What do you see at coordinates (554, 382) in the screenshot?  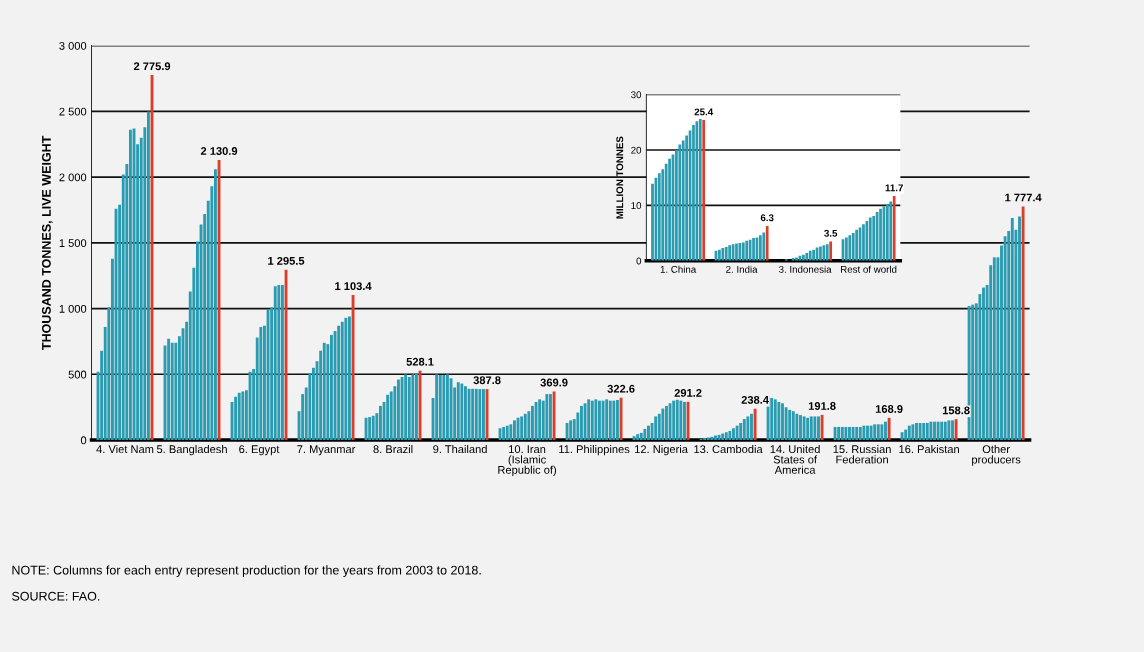 I see `data-label: 369.9` at bounding box center [554, 382].